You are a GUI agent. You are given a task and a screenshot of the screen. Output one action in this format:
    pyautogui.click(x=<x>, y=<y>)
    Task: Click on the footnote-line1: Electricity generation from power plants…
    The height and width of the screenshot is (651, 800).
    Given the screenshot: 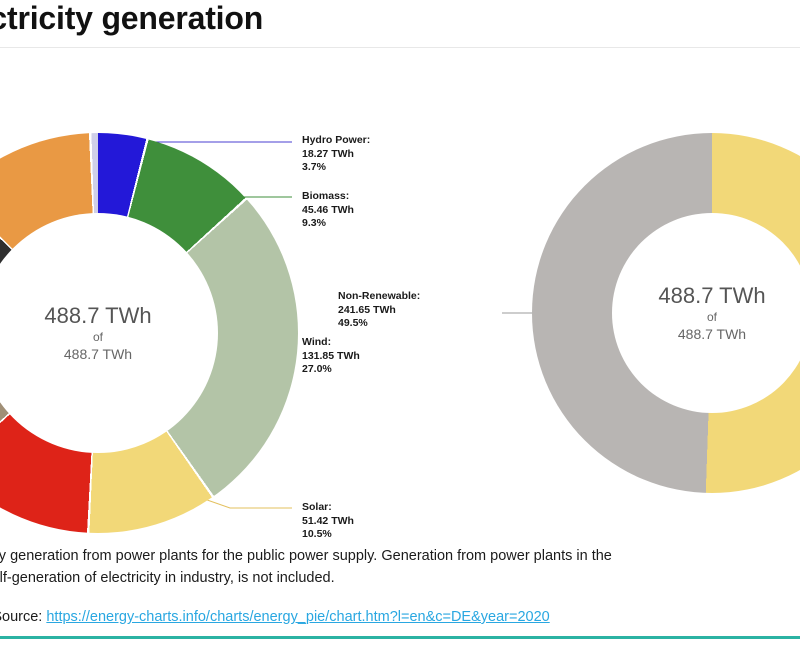 What is the action you would take?
    pyautogui.click(x=306, y=556)
    